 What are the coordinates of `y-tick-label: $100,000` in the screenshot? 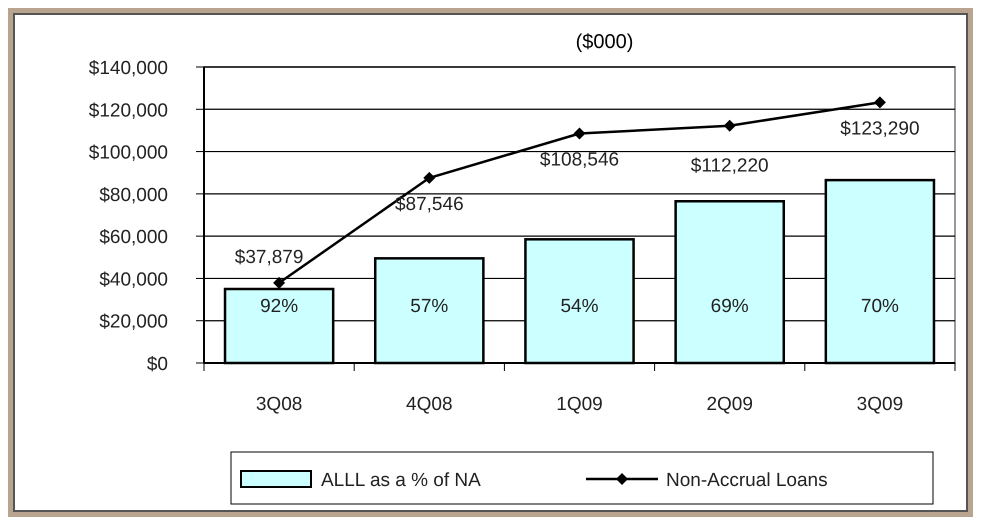 It's located at (128, 153).